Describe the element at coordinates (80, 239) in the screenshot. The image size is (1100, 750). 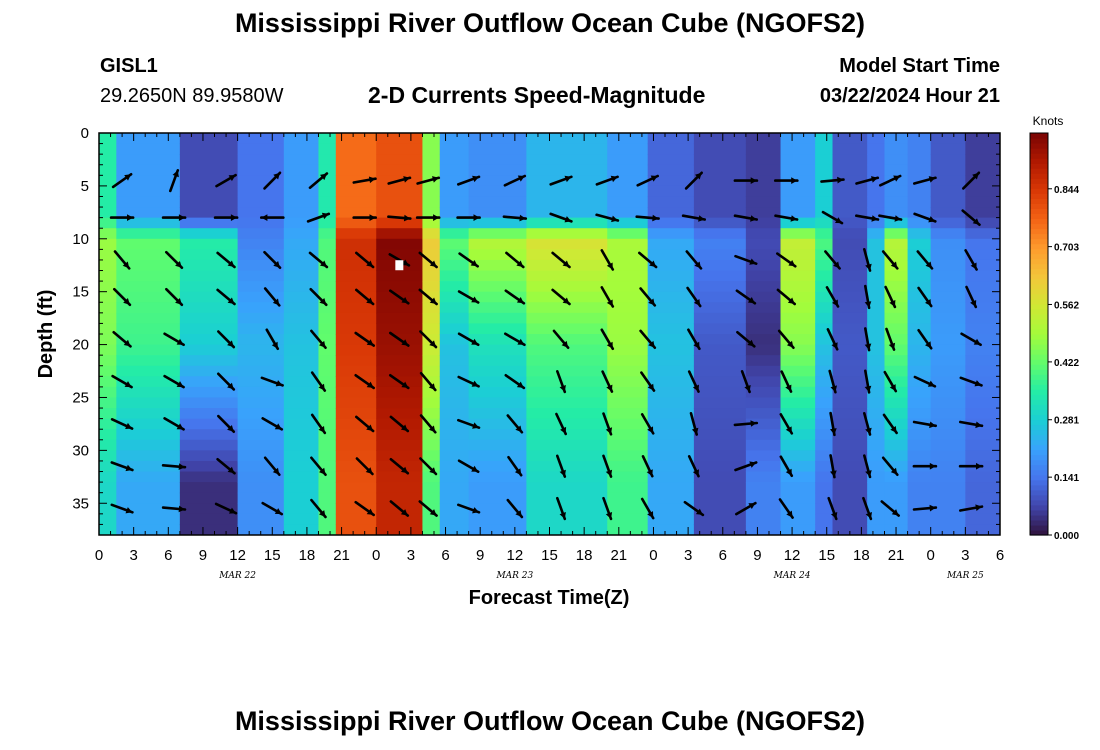
I see `y-tick-label: 10` at that location.